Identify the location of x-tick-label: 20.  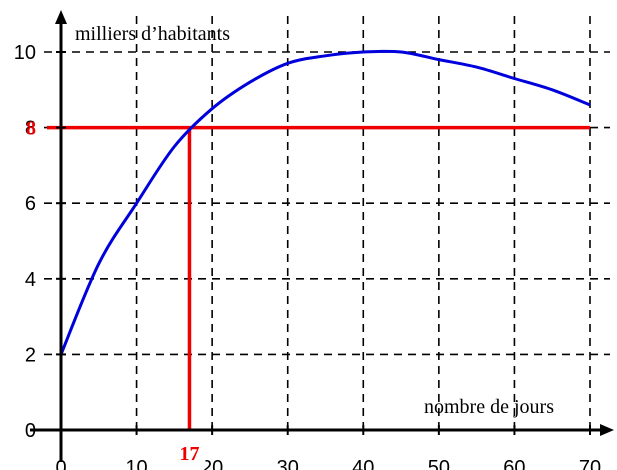
(212, 463).